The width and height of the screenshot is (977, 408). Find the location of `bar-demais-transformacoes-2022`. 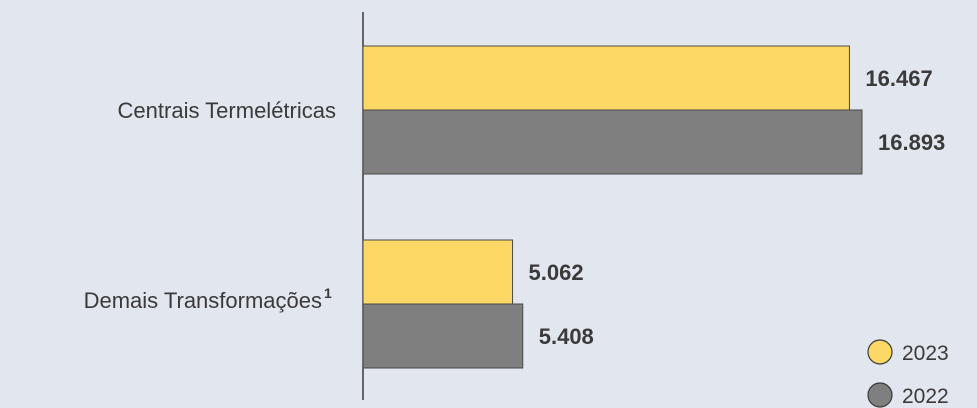

bar-demais-transformacoes-2022 is located at coordinates (443, 336).